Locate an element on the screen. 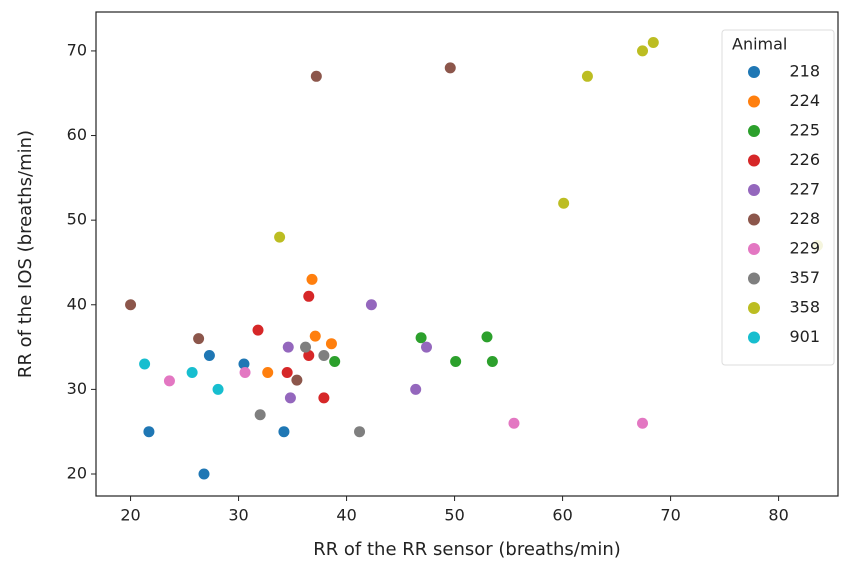 This screenshot has width=847, height=570. y-axis-label: RR of the IOS (breaths/min) is located at coordinates (25, 254).